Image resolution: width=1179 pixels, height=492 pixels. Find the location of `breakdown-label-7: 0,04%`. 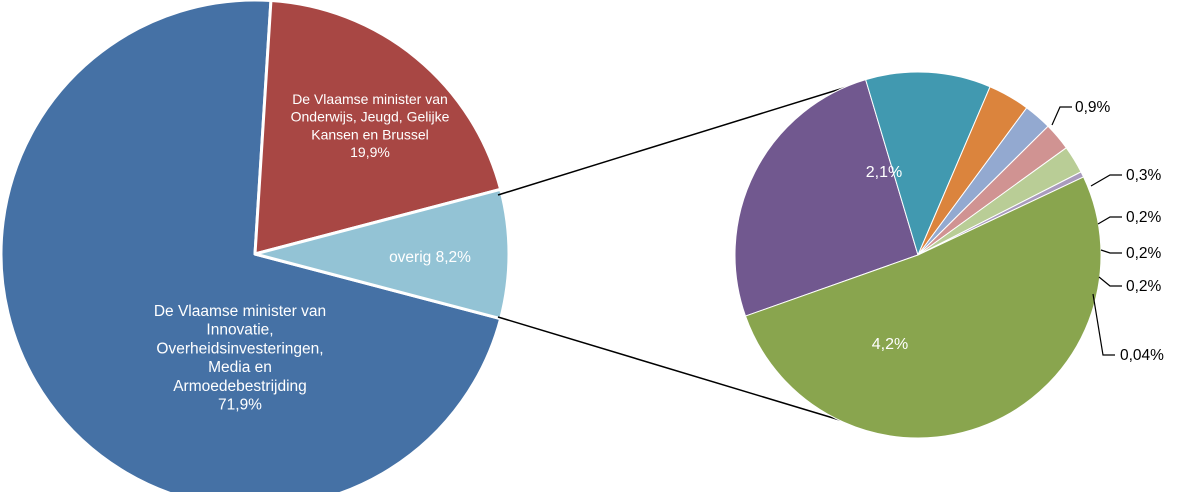

breakdown-label-7: 0,04% is located at coordinates (1142, 355).